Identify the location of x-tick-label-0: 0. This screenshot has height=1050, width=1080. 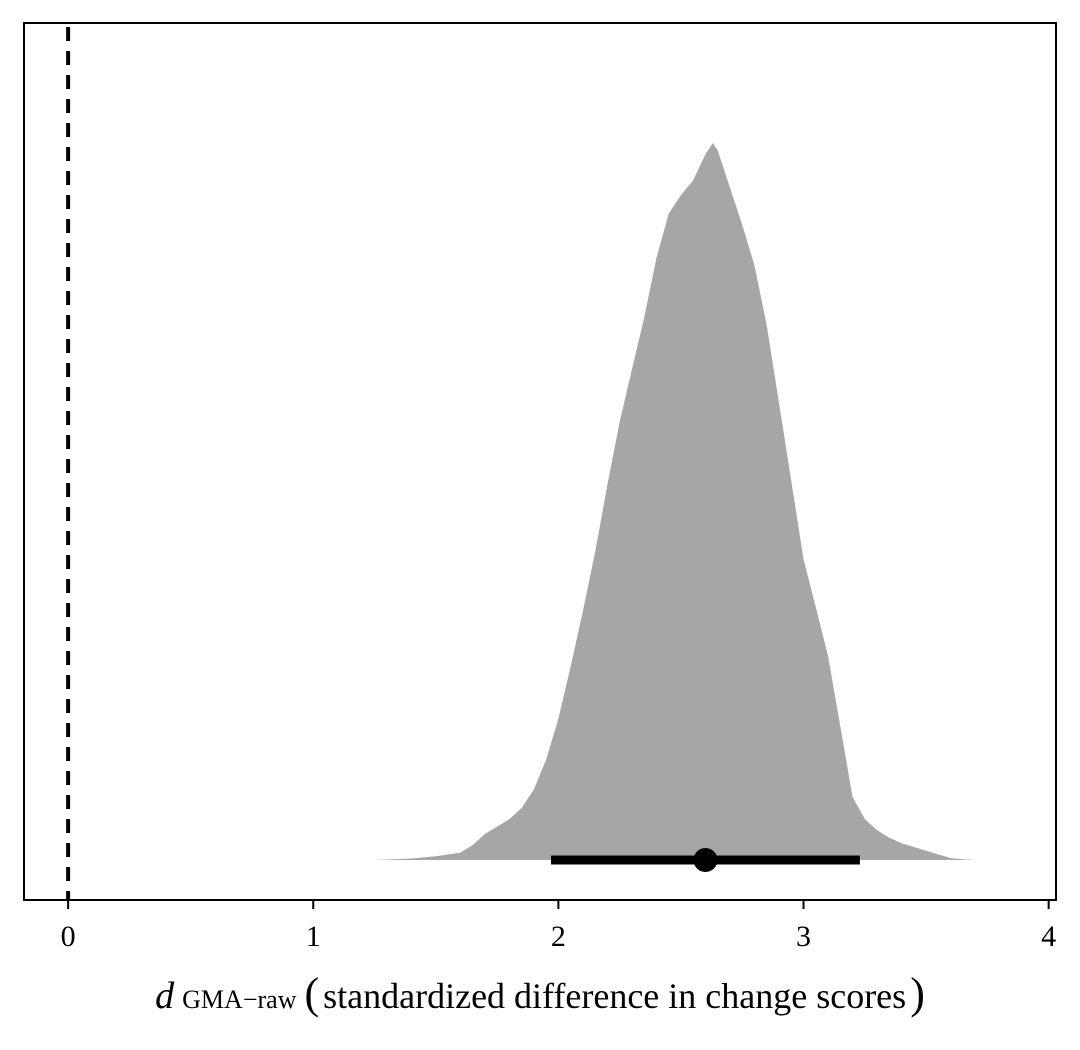
(68, 936).